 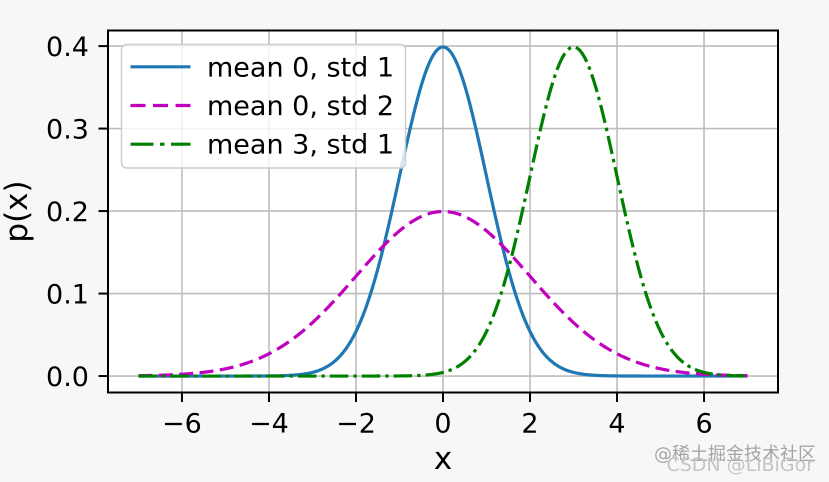 I want to click on x-tick-label: −4, so click(x=269, y=424).